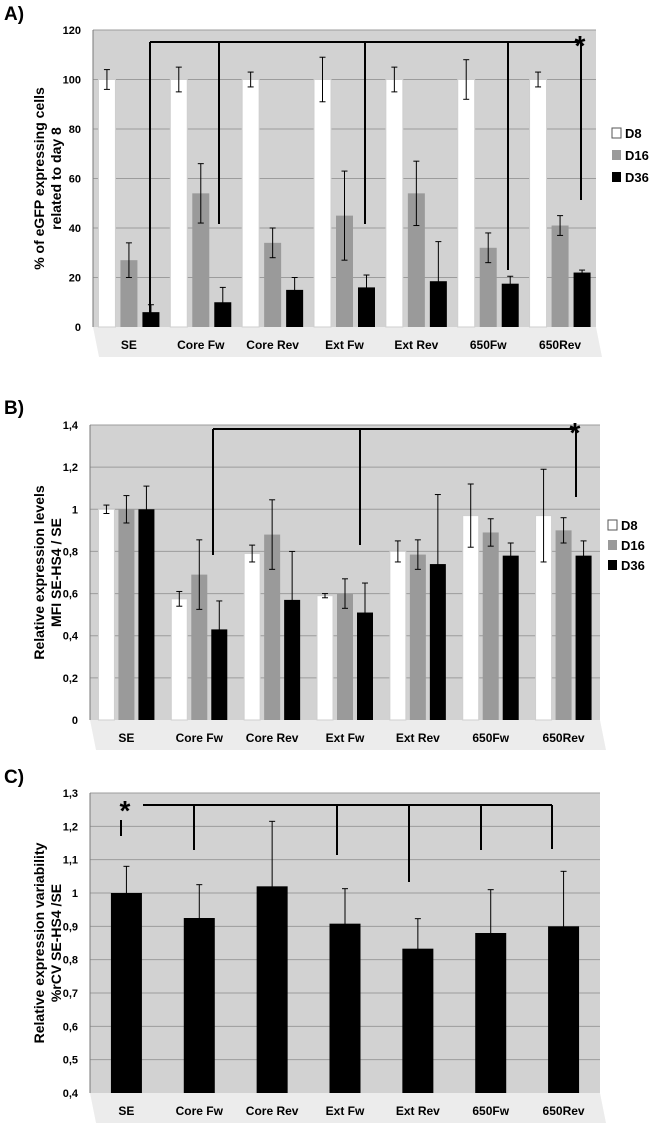 The image size is (654, 1127). I want to click on y-axis-label: % of eGFP expressing cells, so click(39, 178).